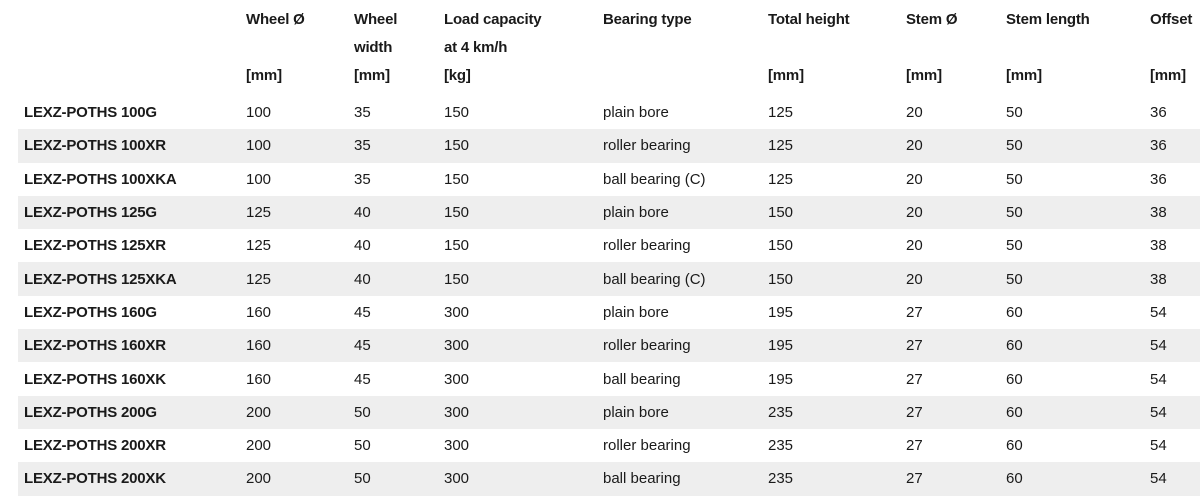  Describe the element at coordinates (132, 146) in the screenshot. I see `cell-model: LEXZ-POTHS 100XR` at that location.